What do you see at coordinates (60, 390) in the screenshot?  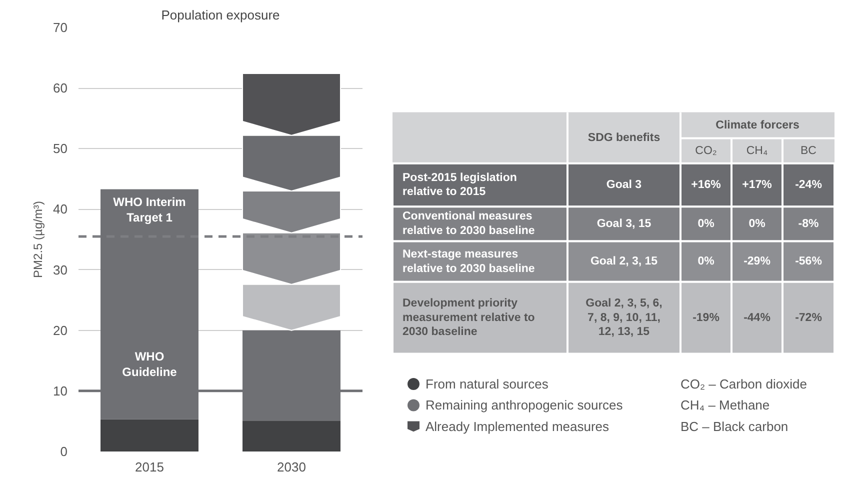 I see `y-tick-label: 10` at bounding box center [60, 390].